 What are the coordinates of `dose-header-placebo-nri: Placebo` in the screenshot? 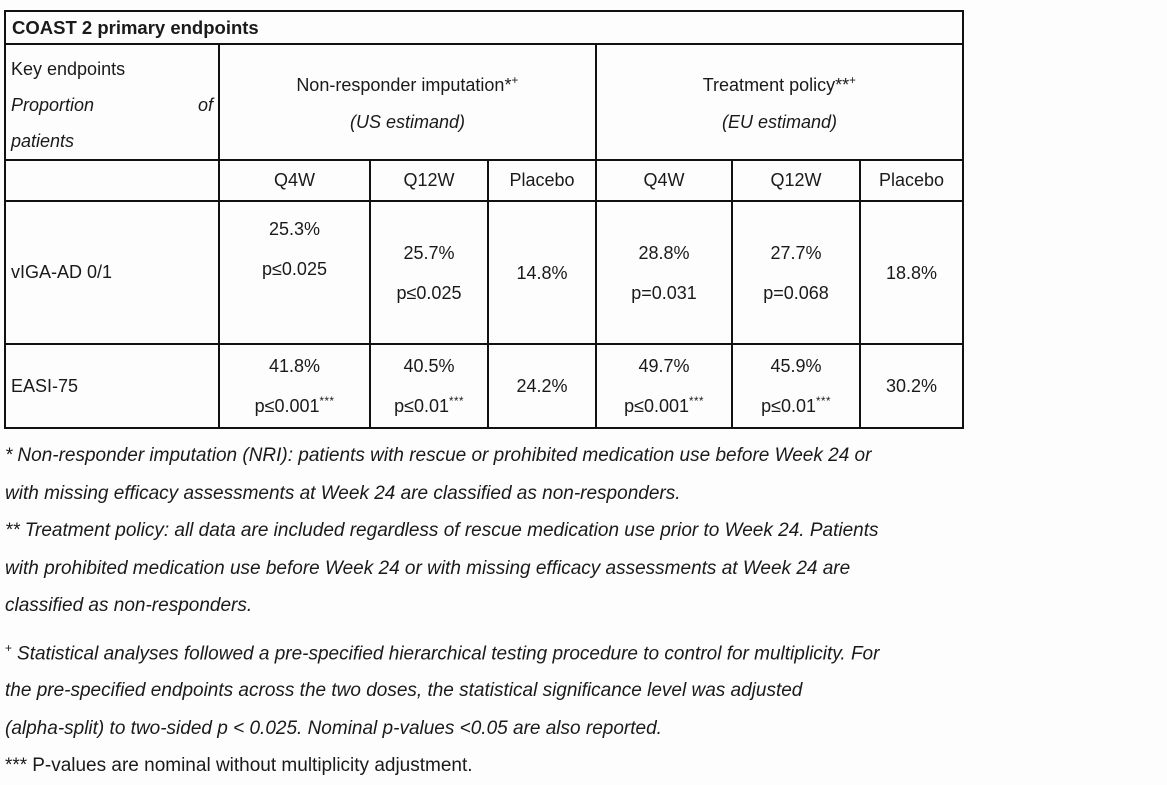 It's located at (542, 180).